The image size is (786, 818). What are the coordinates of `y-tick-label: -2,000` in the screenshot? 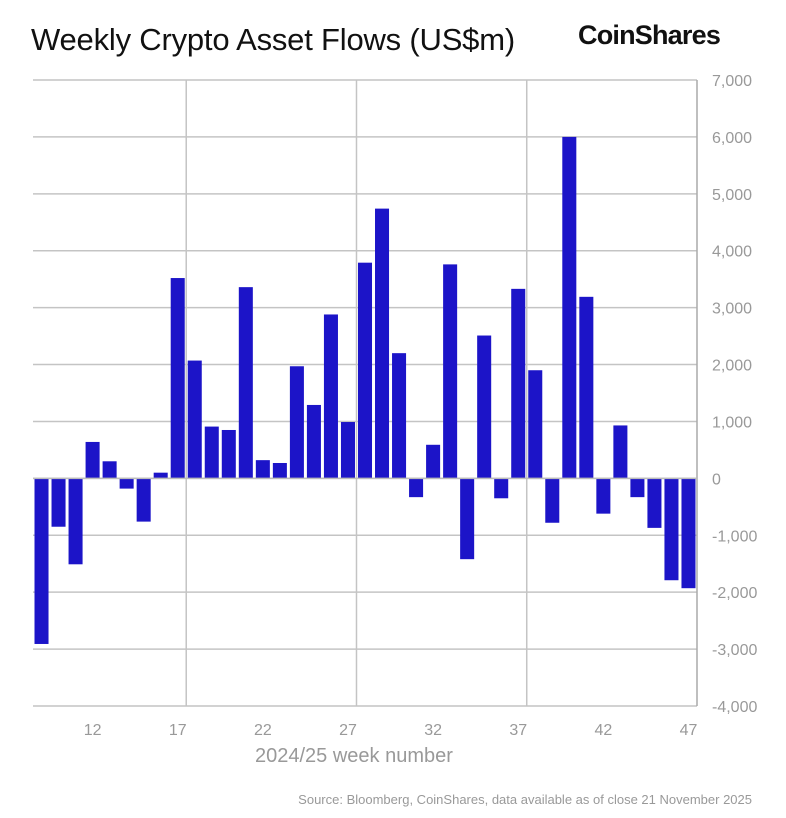 It's located at (734, 593).